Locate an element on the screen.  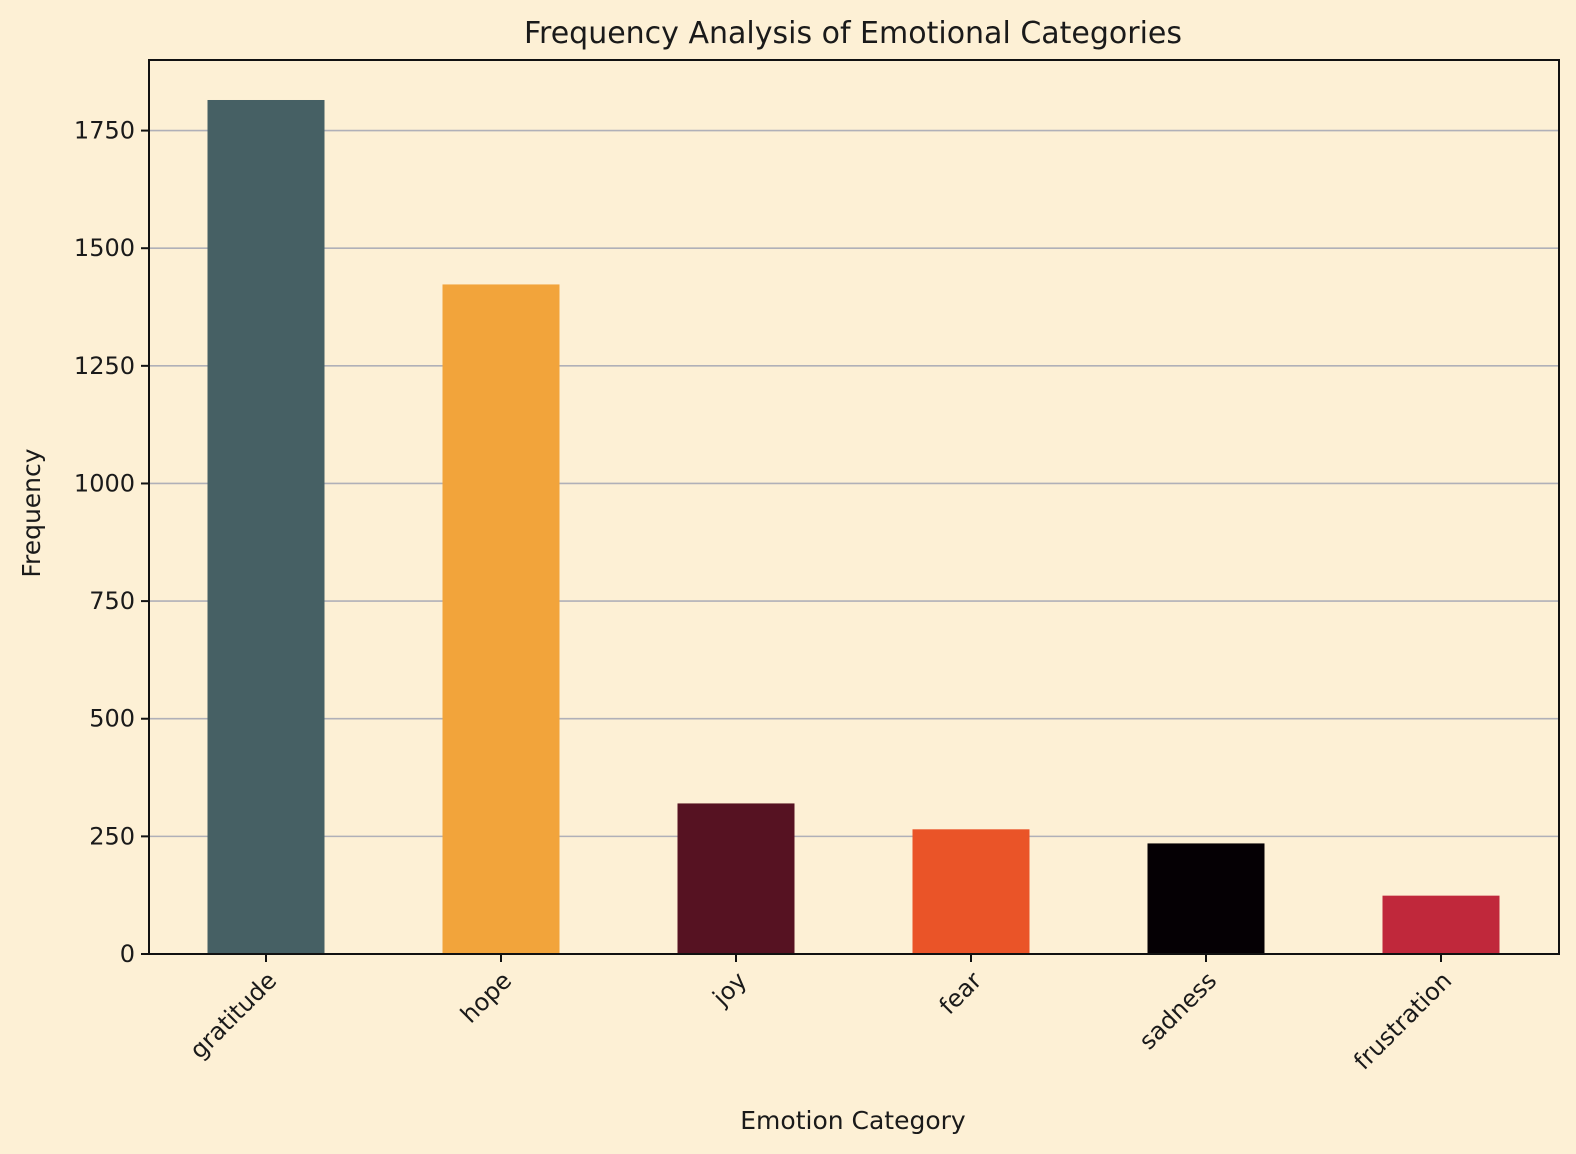
bar-sadness is located at coordinates (1206, 898).